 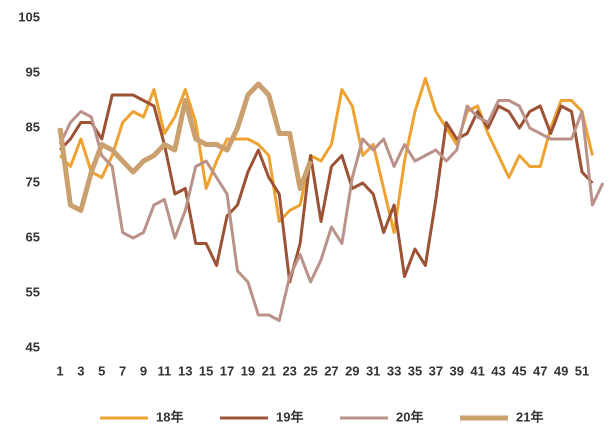 What do you see at coordinates (289, 416) in the screenshot?
I see `legend-label: 19年` at bounding box center [289, 416].